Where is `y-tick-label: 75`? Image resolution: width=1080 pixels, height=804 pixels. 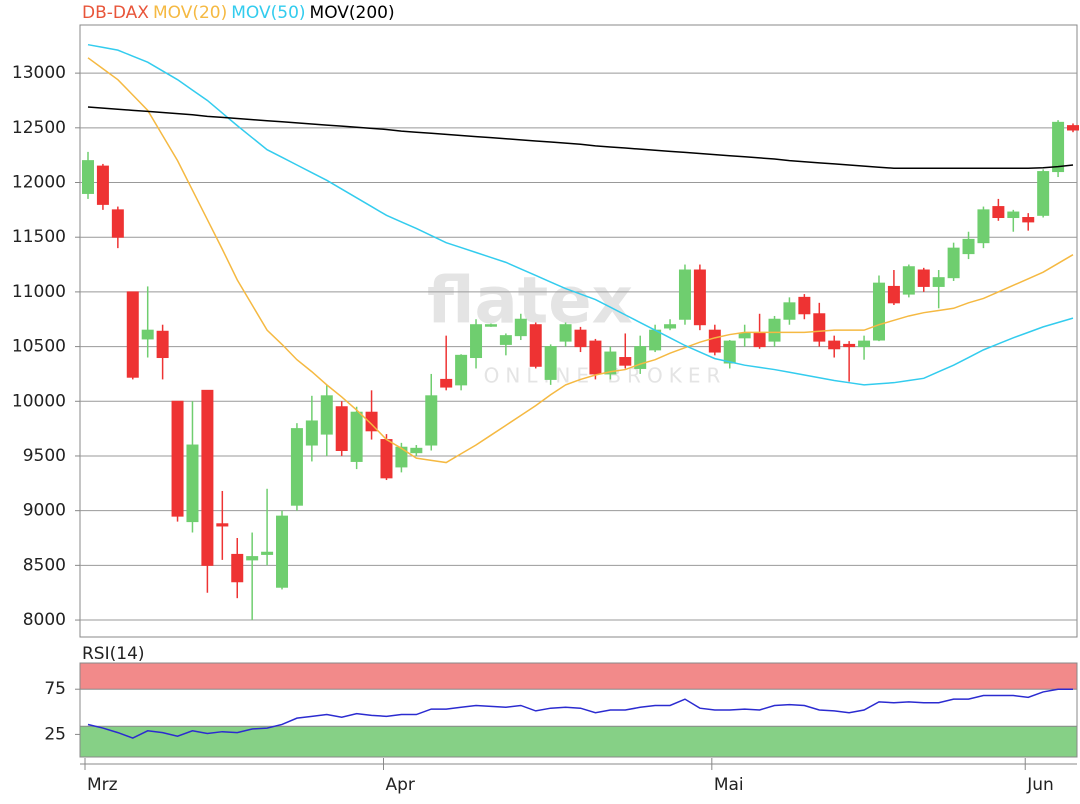
y-tick-label: 75 is located at coordinates (55, 689).